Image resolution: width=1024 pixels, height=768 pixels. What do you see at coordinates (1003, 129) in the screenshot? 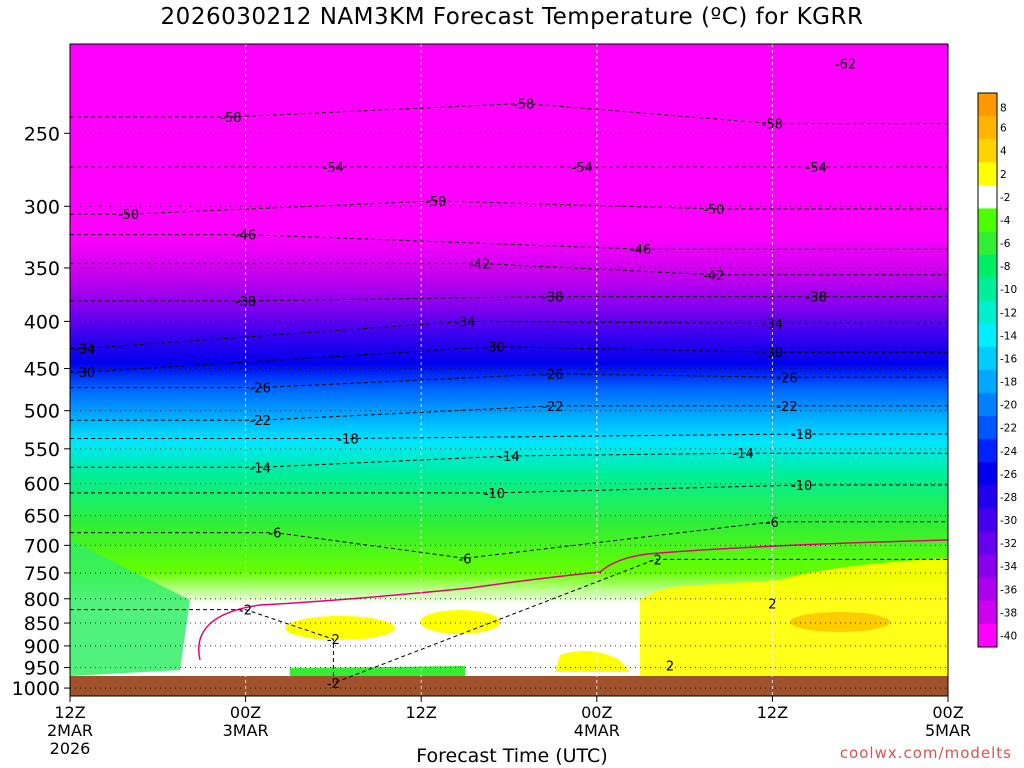
I see `colorbar-label: 6` at bounding box center [1003, 129].